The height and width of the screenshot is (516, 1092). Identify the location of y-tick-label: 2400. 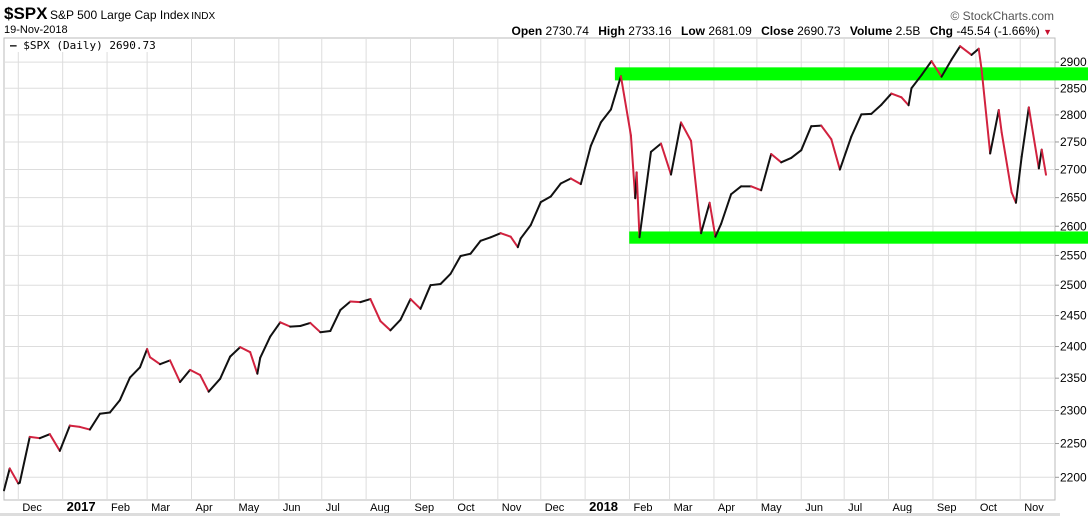
(1073, 347).